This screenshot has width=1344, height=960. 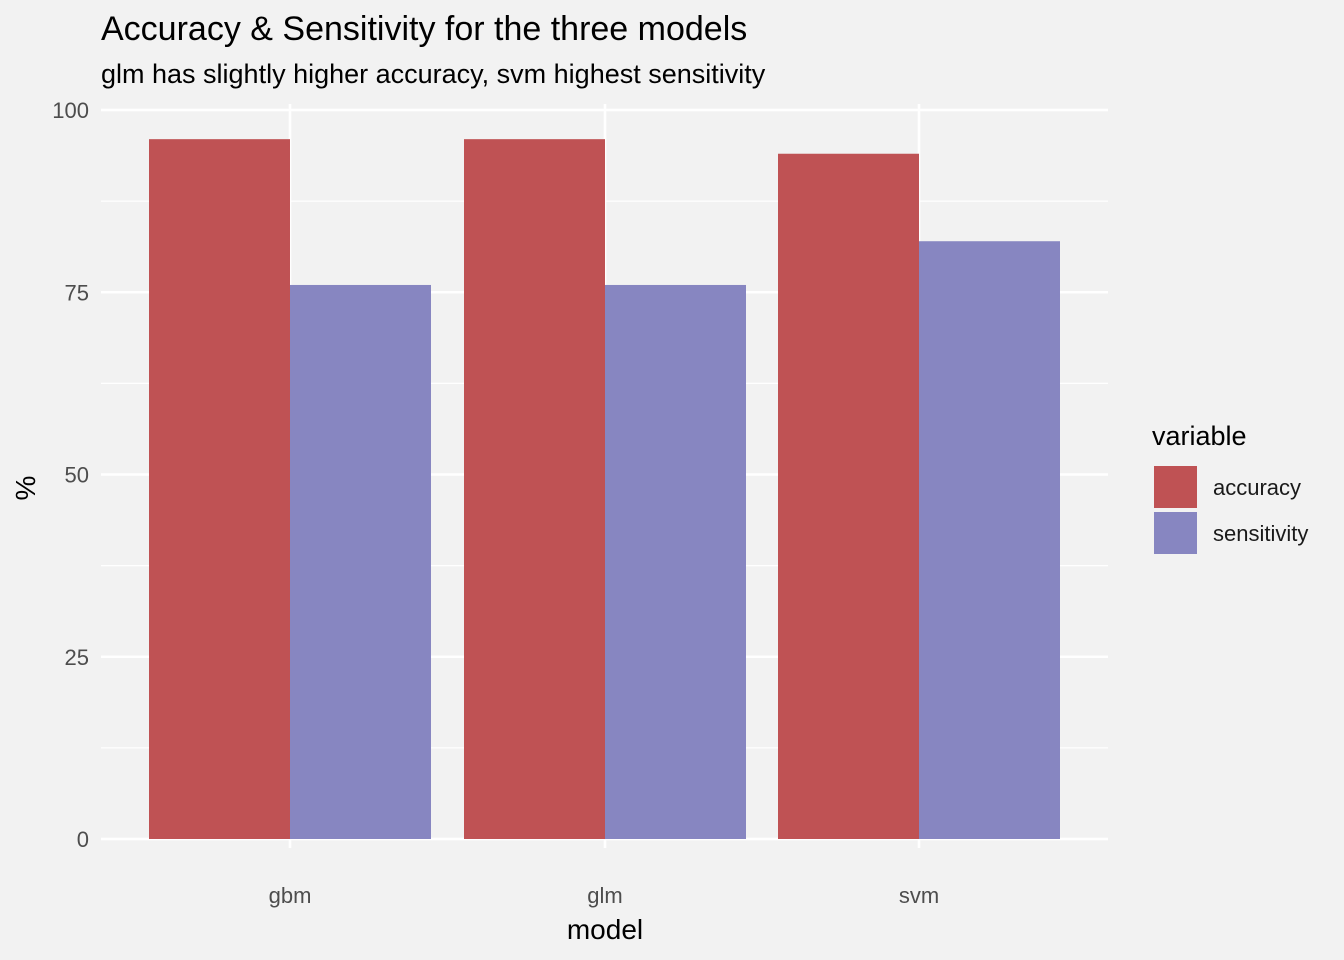 What do you see at coordinates (219, 489) in the screenshot?
I see `bar-accuracy-gbm` at bounding box center [219, 489].